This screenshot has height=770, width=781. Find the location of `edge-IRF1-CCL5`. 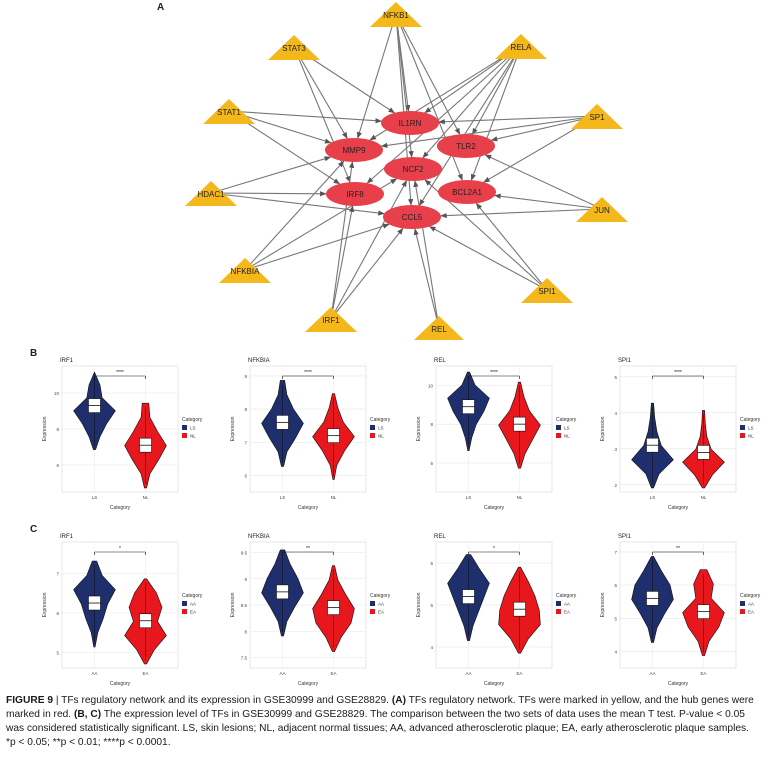

edge-IRF1-CCL5 is located at coordinates (367, 273).